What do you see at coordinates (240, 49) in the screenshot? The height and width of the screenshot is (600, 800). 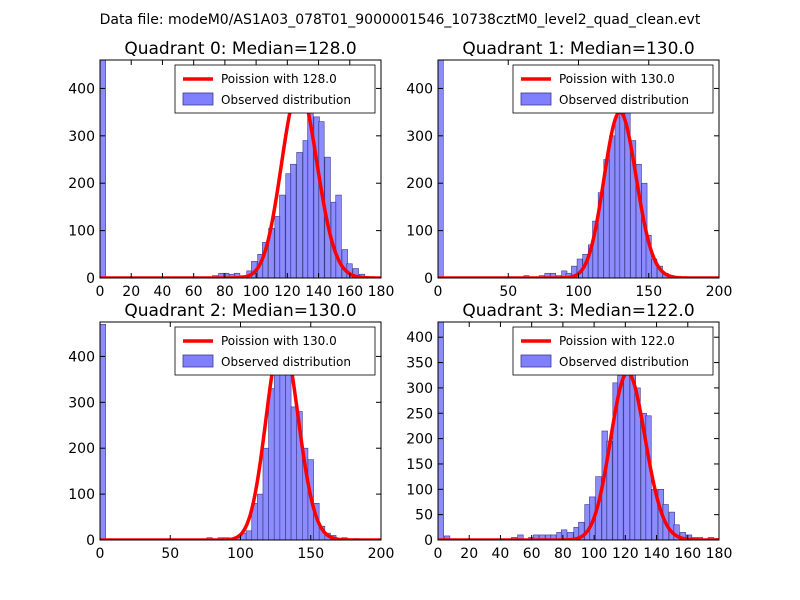 I see `subplot-title: Quadrant 0: Median=128.0` at bounding box center [240, 49].